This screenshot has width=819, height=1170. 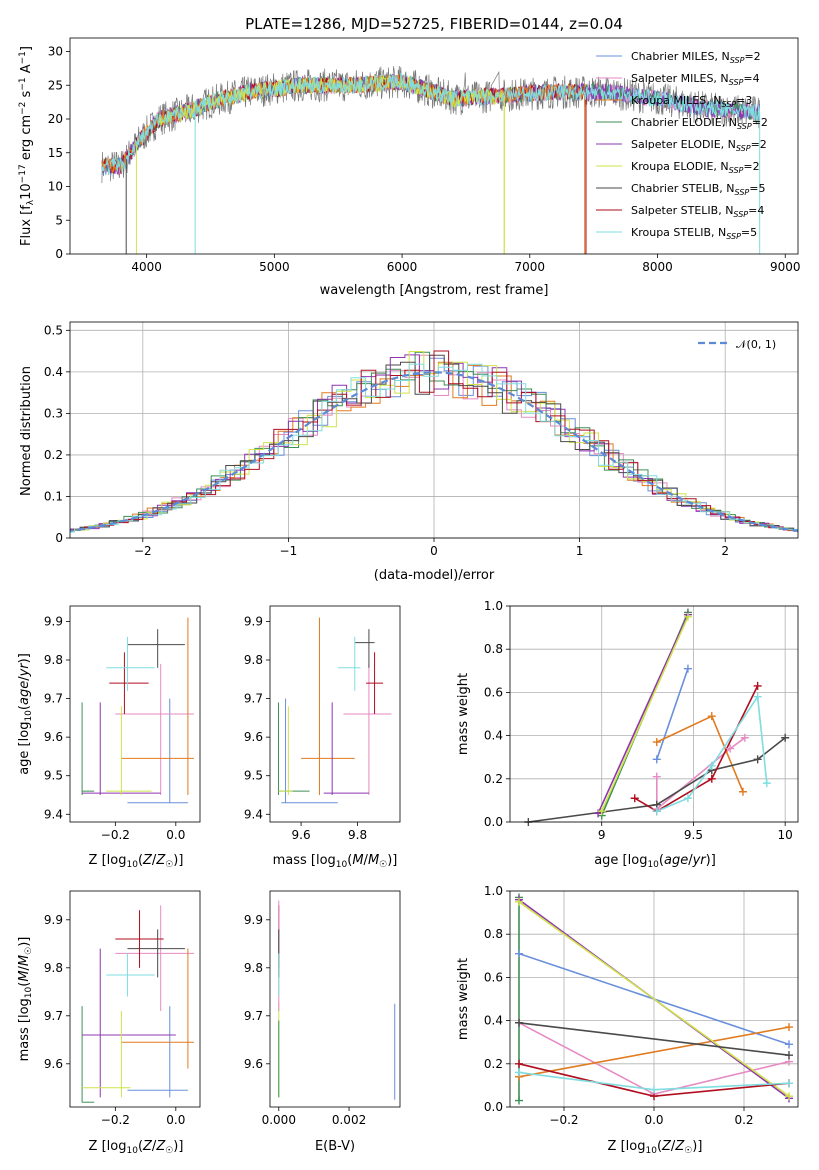 What do you see at coordinates (137, 710) in the screenshot?
I see `age-vs-Z-plot-area` at bounding box center [137, 710].